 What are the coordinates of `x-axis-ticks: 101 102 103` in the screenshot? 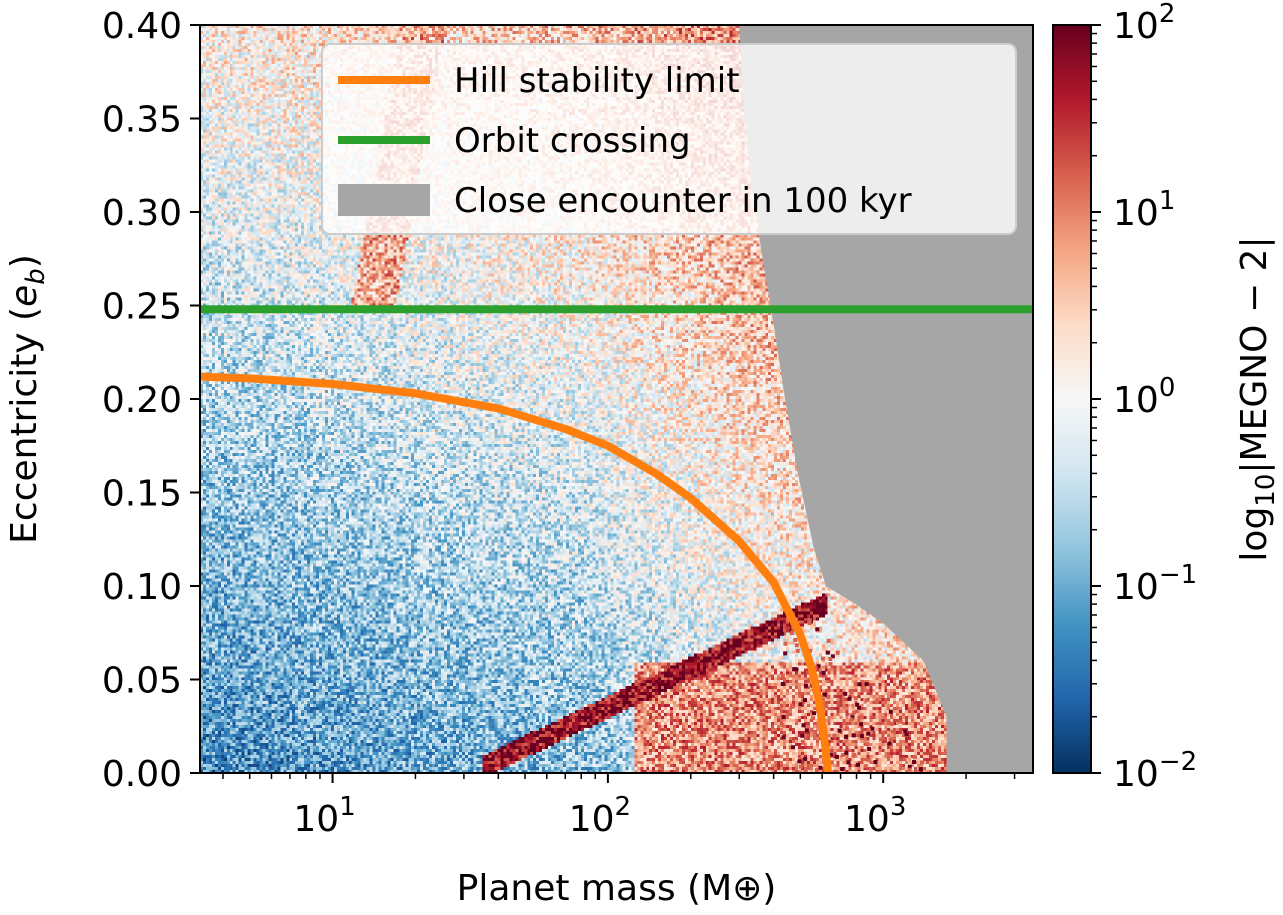 It's located at (619, 806).